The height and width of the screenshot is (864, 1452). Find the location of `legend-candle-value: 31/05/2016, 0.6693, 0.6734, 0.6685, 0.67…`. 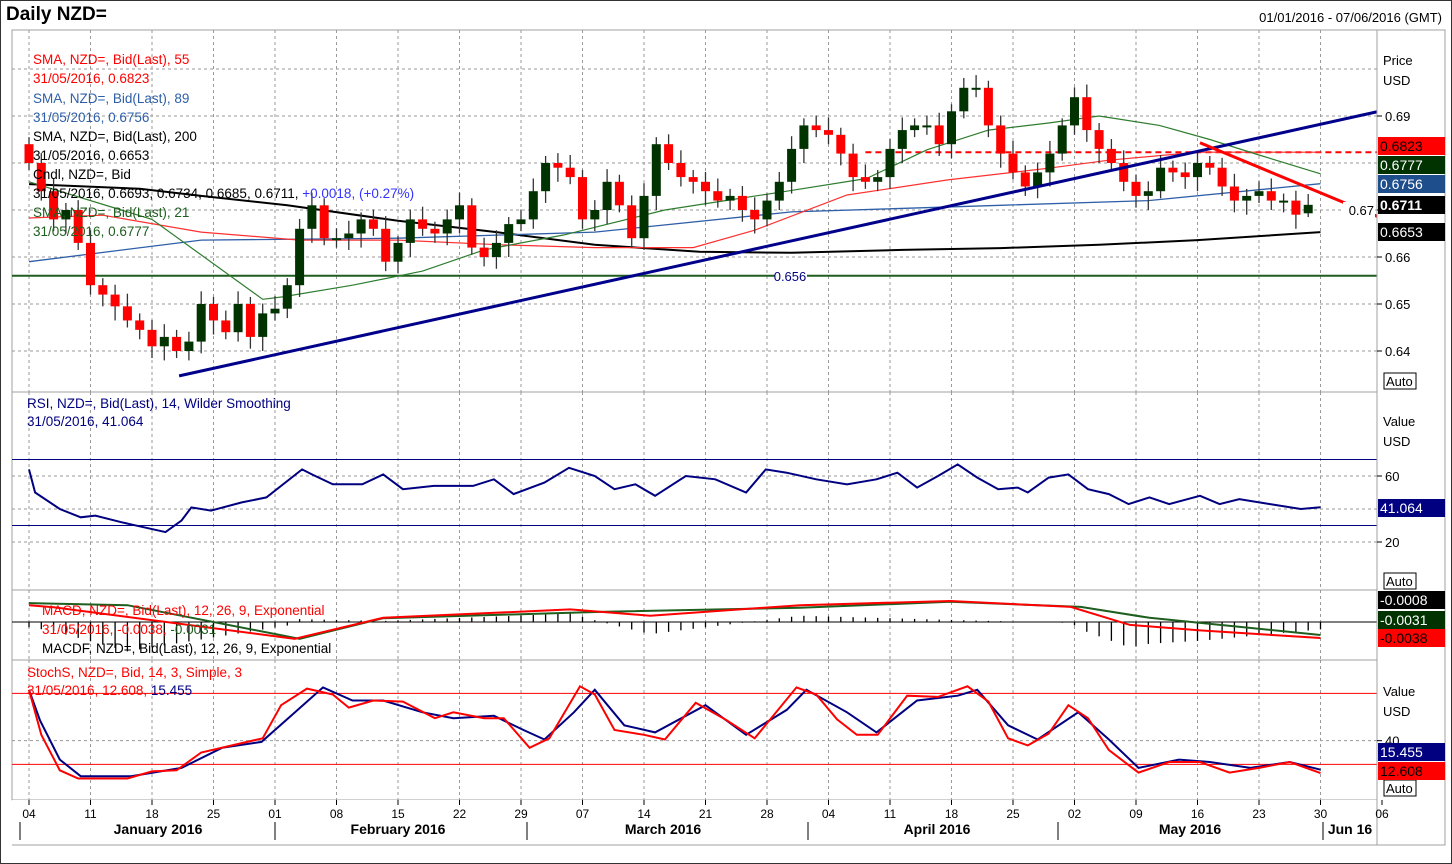

legend-candle-value: 31/05/2016, 0.6693, 0.6734, 0.6685, 0.67… is located at coordinates (223, 194).